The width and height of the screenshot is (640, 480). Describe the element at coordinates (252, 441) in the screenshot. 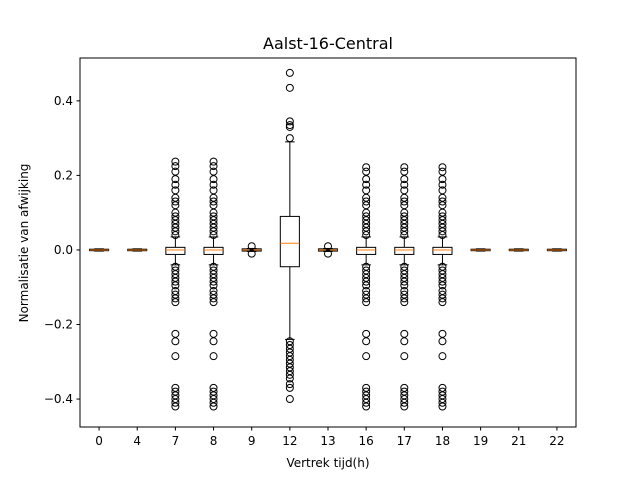

I see `x-tick-label: 9` at that location.